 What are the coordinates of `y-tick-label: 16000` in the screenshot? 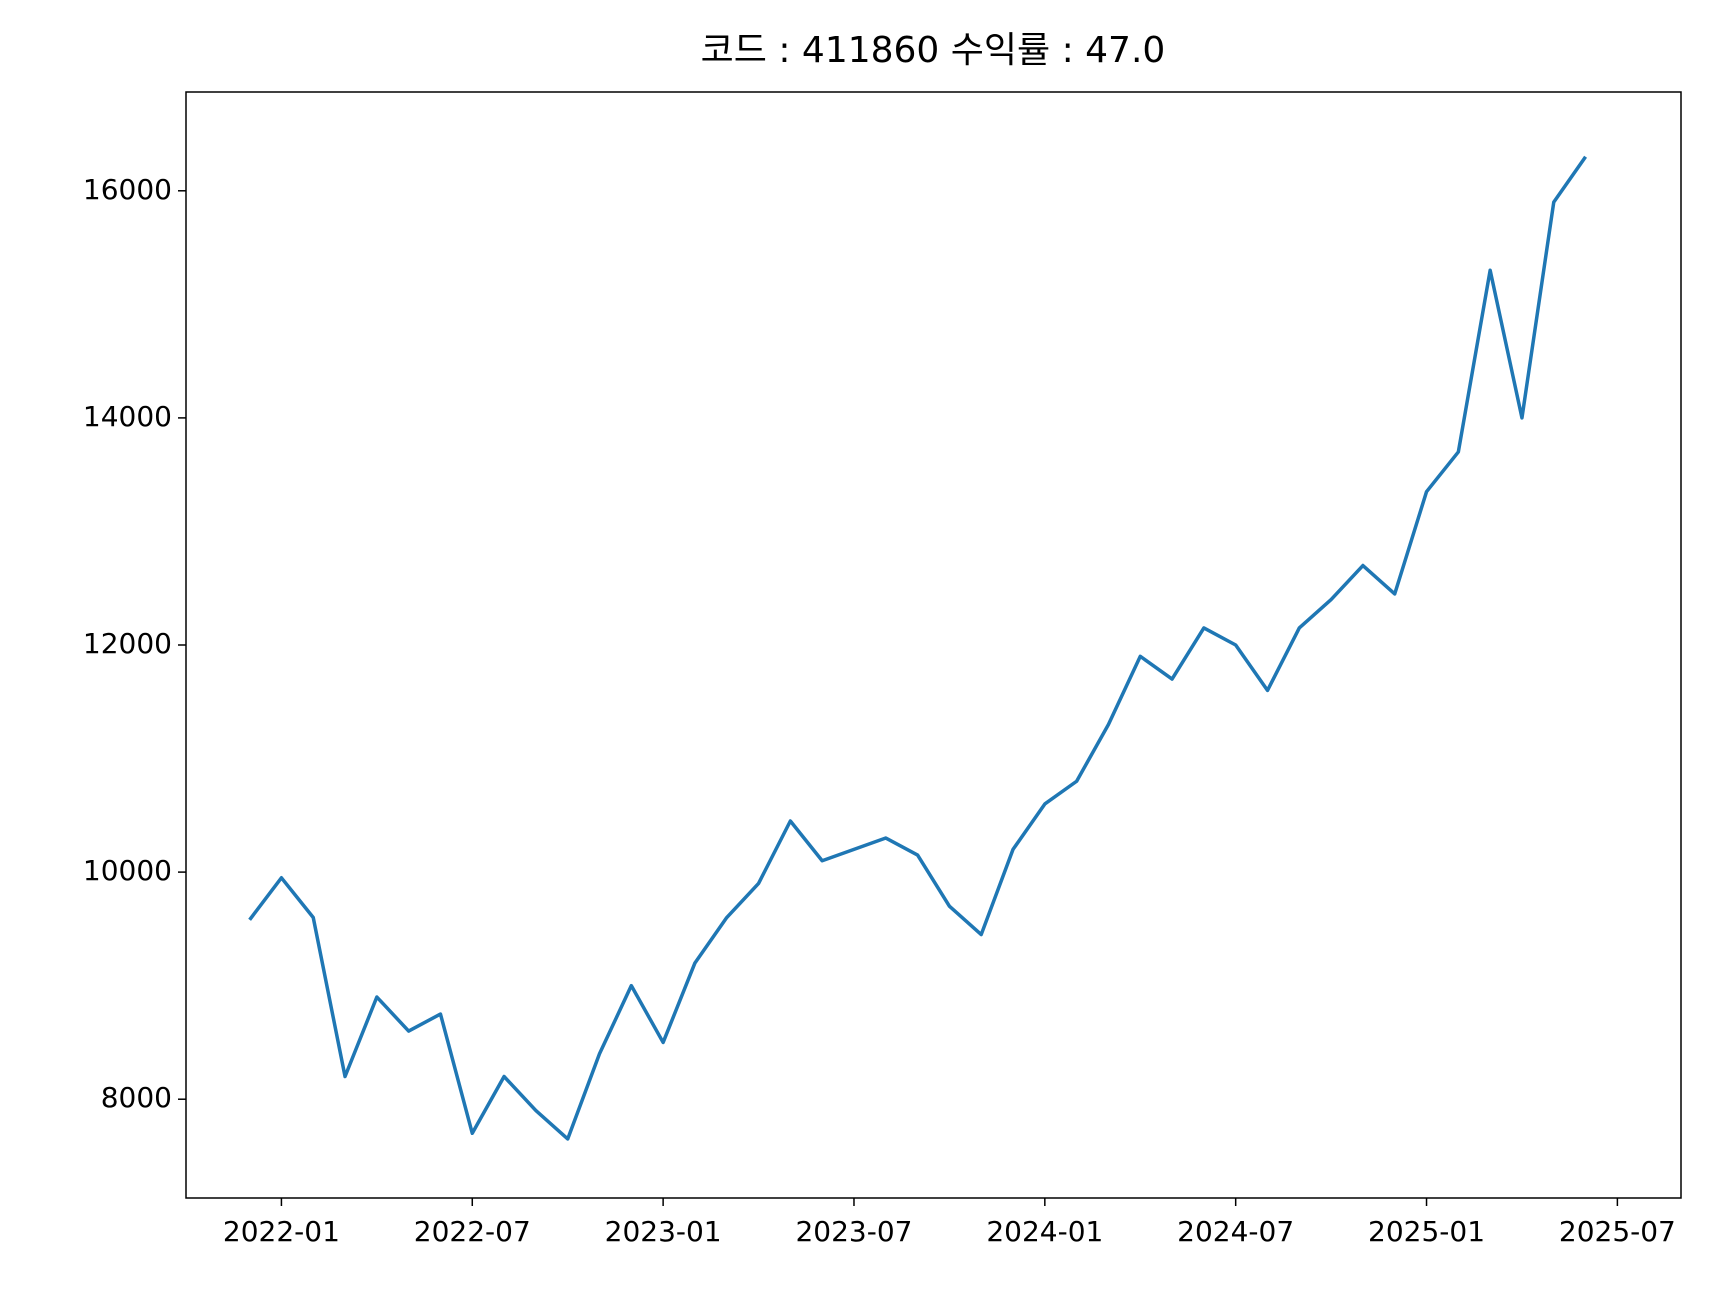 It's located at (127, 189).